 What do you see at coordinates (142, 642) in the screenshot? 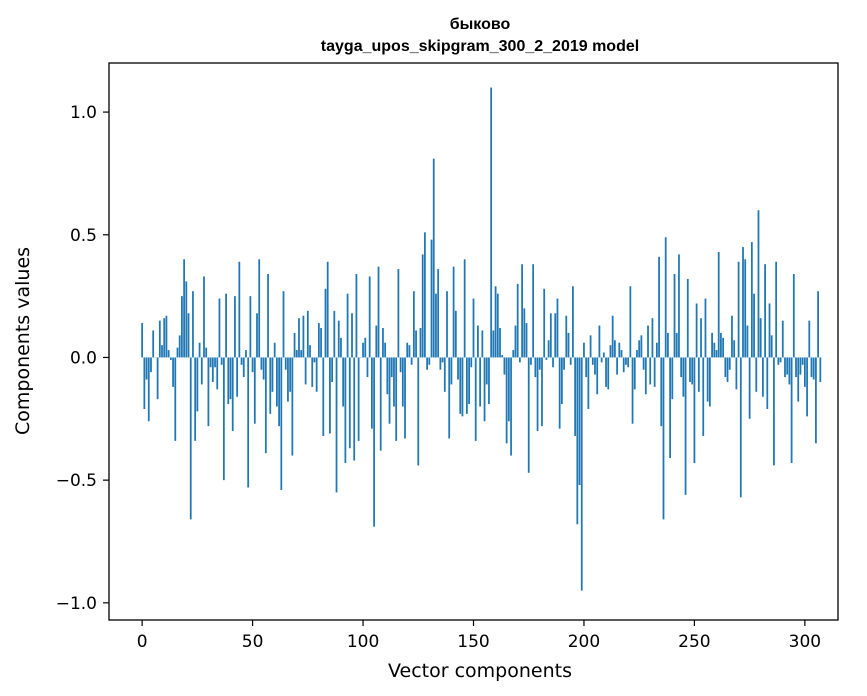
I see `x-tick-label: 0` at bounding box center [142, 642].